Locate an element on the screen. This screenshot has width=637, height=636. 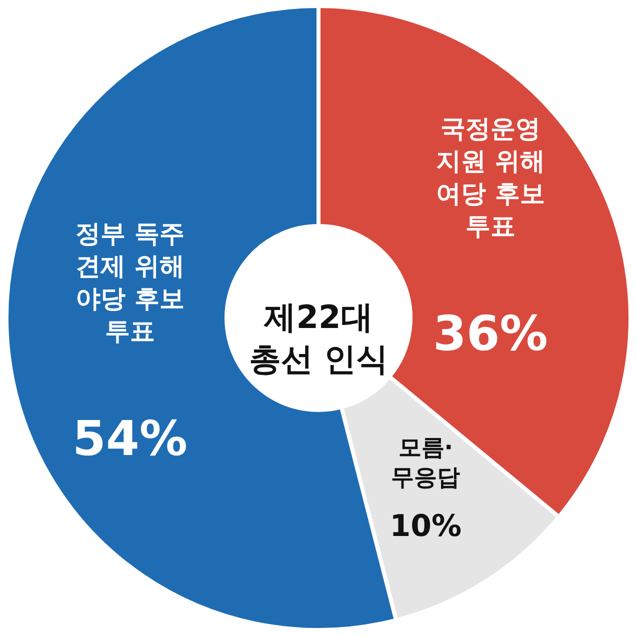
data-label: 36% is located at coordinates (490, 334).